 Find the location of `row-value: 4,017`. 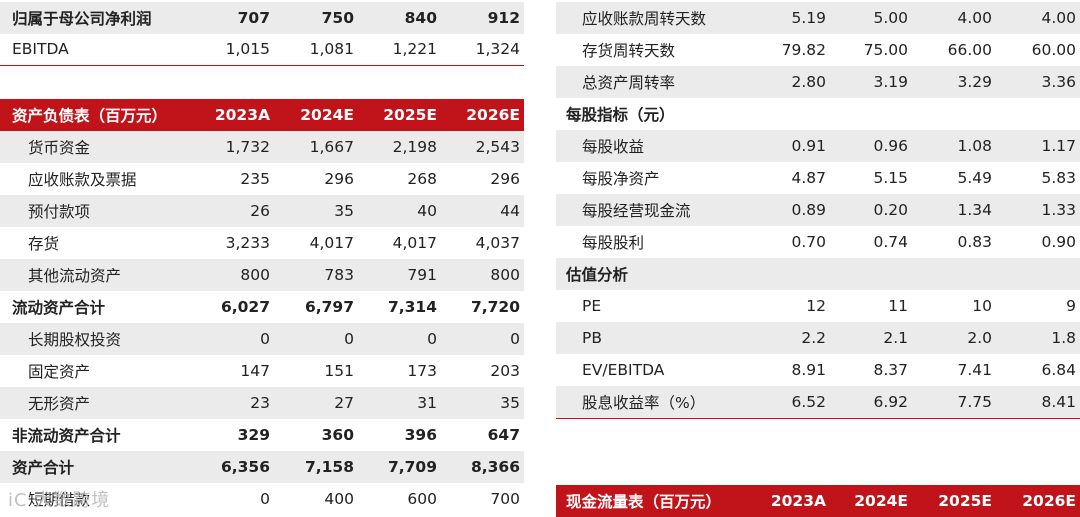

row-value: 4,017 is located at coordinates (414, 243).